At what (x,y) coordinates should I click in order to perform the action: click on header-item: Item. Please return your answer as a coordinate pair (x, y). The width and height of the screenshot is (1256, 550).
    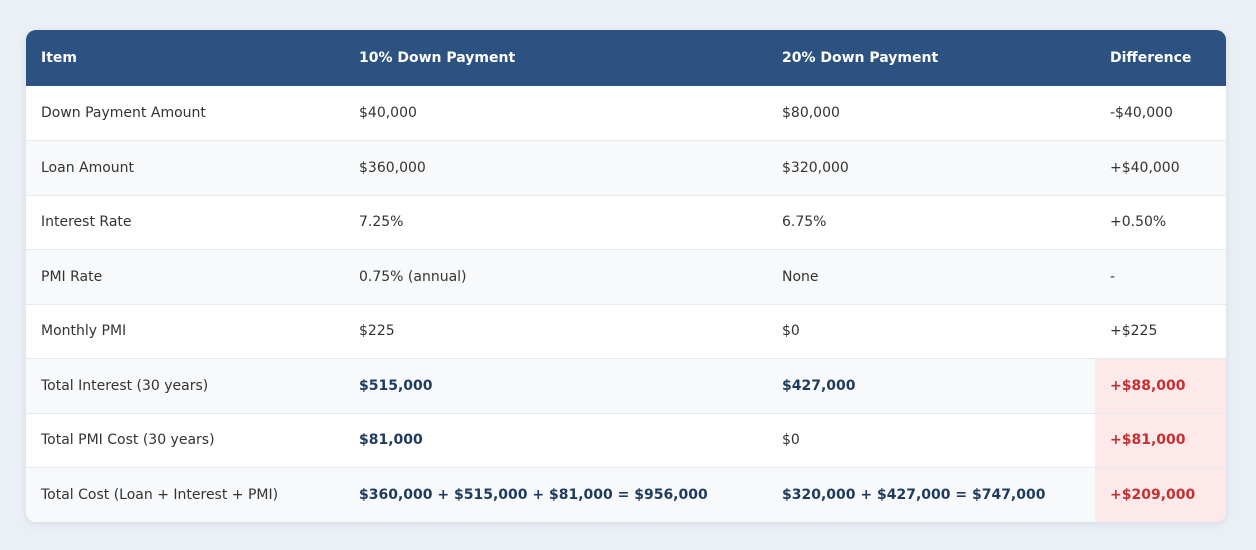
    Looking at the image, I should click on (59, 58).